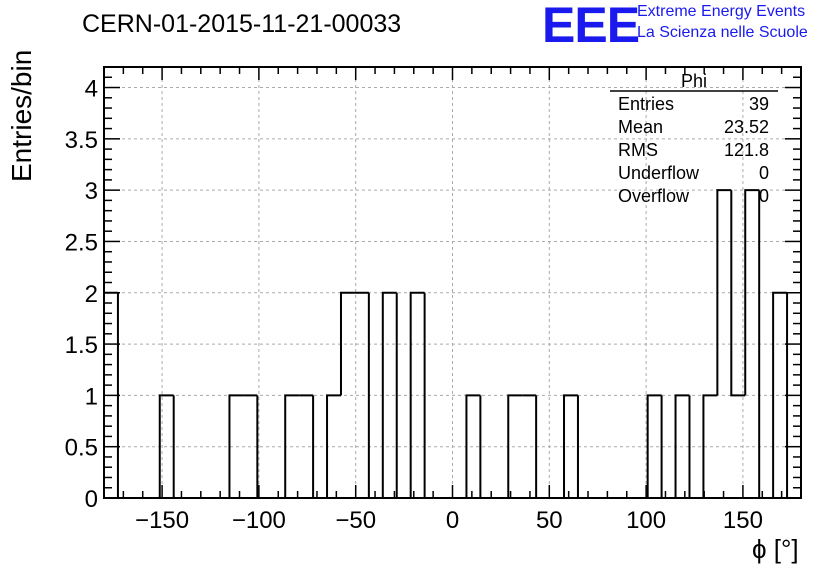 The width and height of the screenshot is (836, 572). Describe the element at coordinates (694, 81) in the screenshot. I see `stats-title: Phi` at that location.